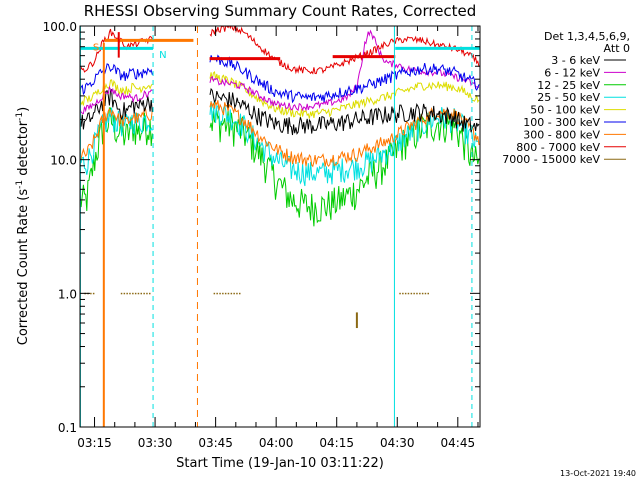 This screenshot has width=640, height=480. What do you see at coordinates (96, 48) in the screenshot?
I see `saa-start-label: S` at bounding box center [96, 48].